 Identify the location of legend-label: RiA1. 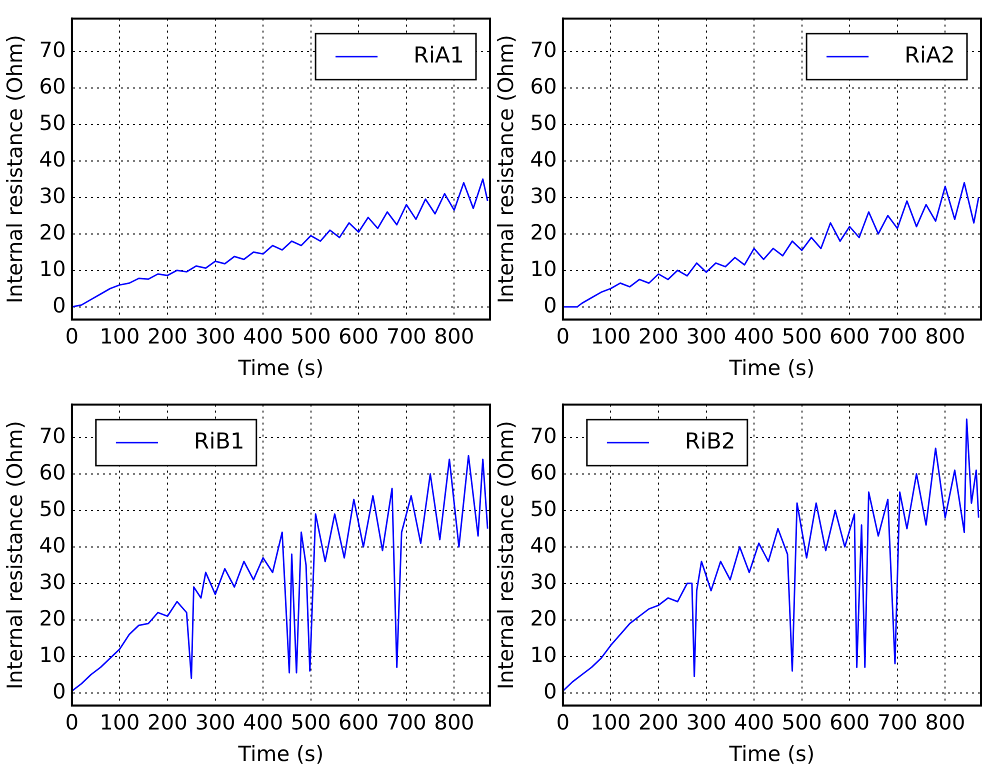
(439, 55).